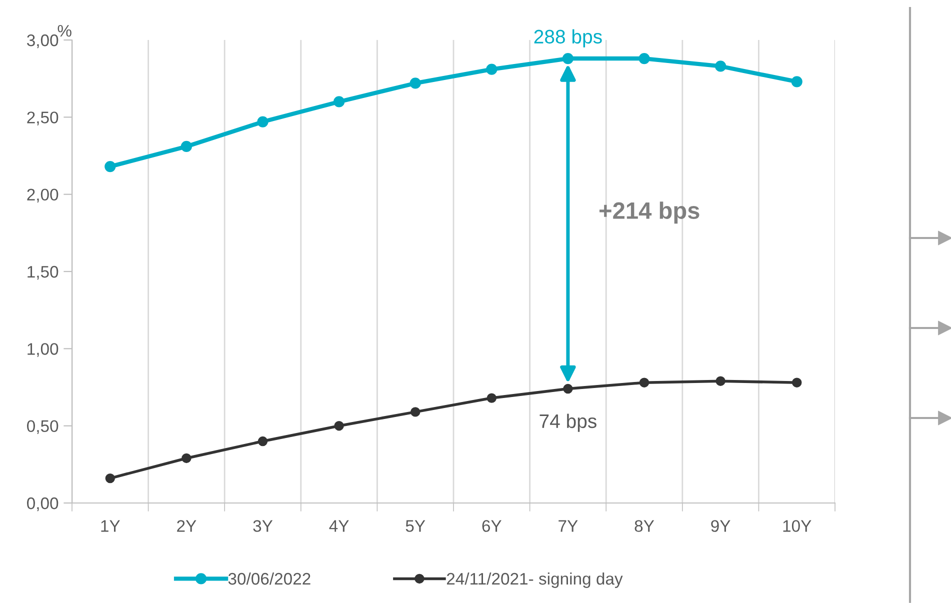 This screenshot has height=603, width=951. Describe the element at coordinates (42, 119) in the screenshot. I see `y-tick-label: 2,50` at that location.